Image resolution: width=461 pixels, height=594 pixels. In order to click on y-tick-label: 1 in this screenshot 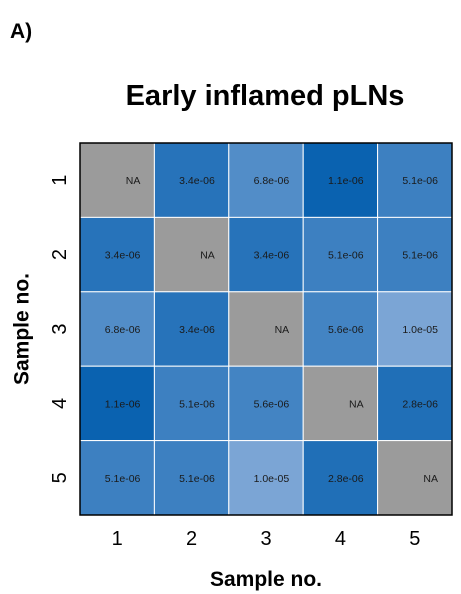, I will do `click(60, 180)`.